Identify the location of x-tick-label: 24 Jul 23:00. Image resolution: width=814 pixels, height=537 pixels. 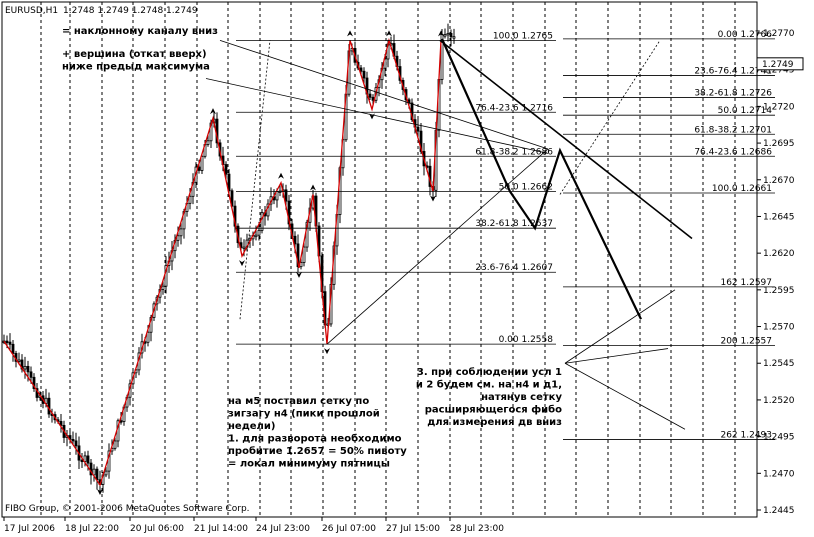
(283, 529).